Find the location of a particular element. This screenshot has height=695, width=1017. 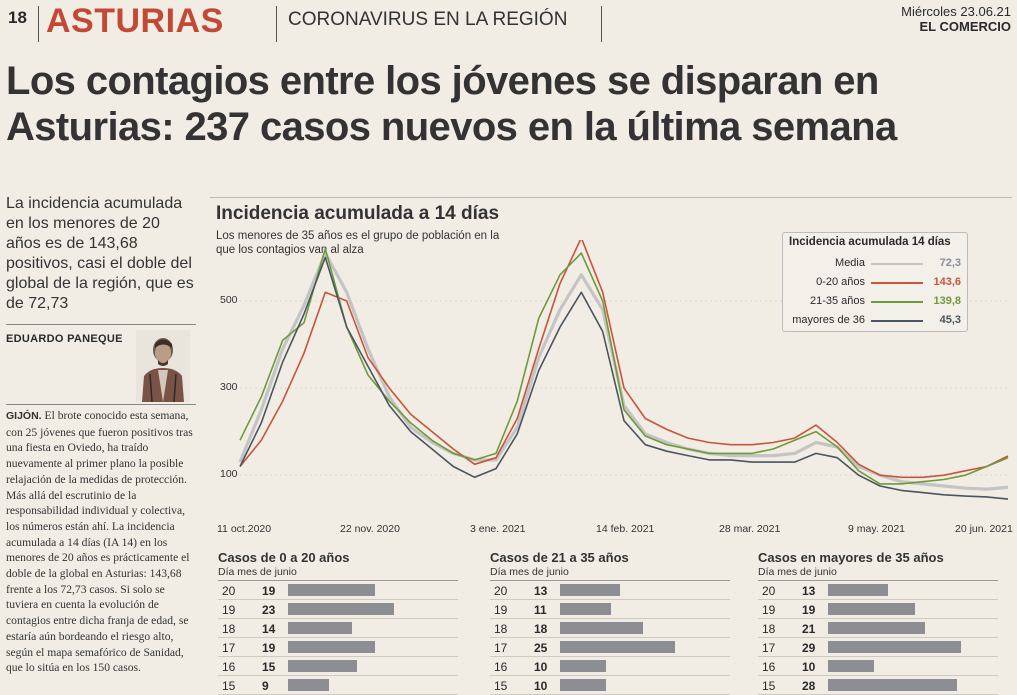

byline: EDUARDO PANEQUE is located at coordinates (64, 339).